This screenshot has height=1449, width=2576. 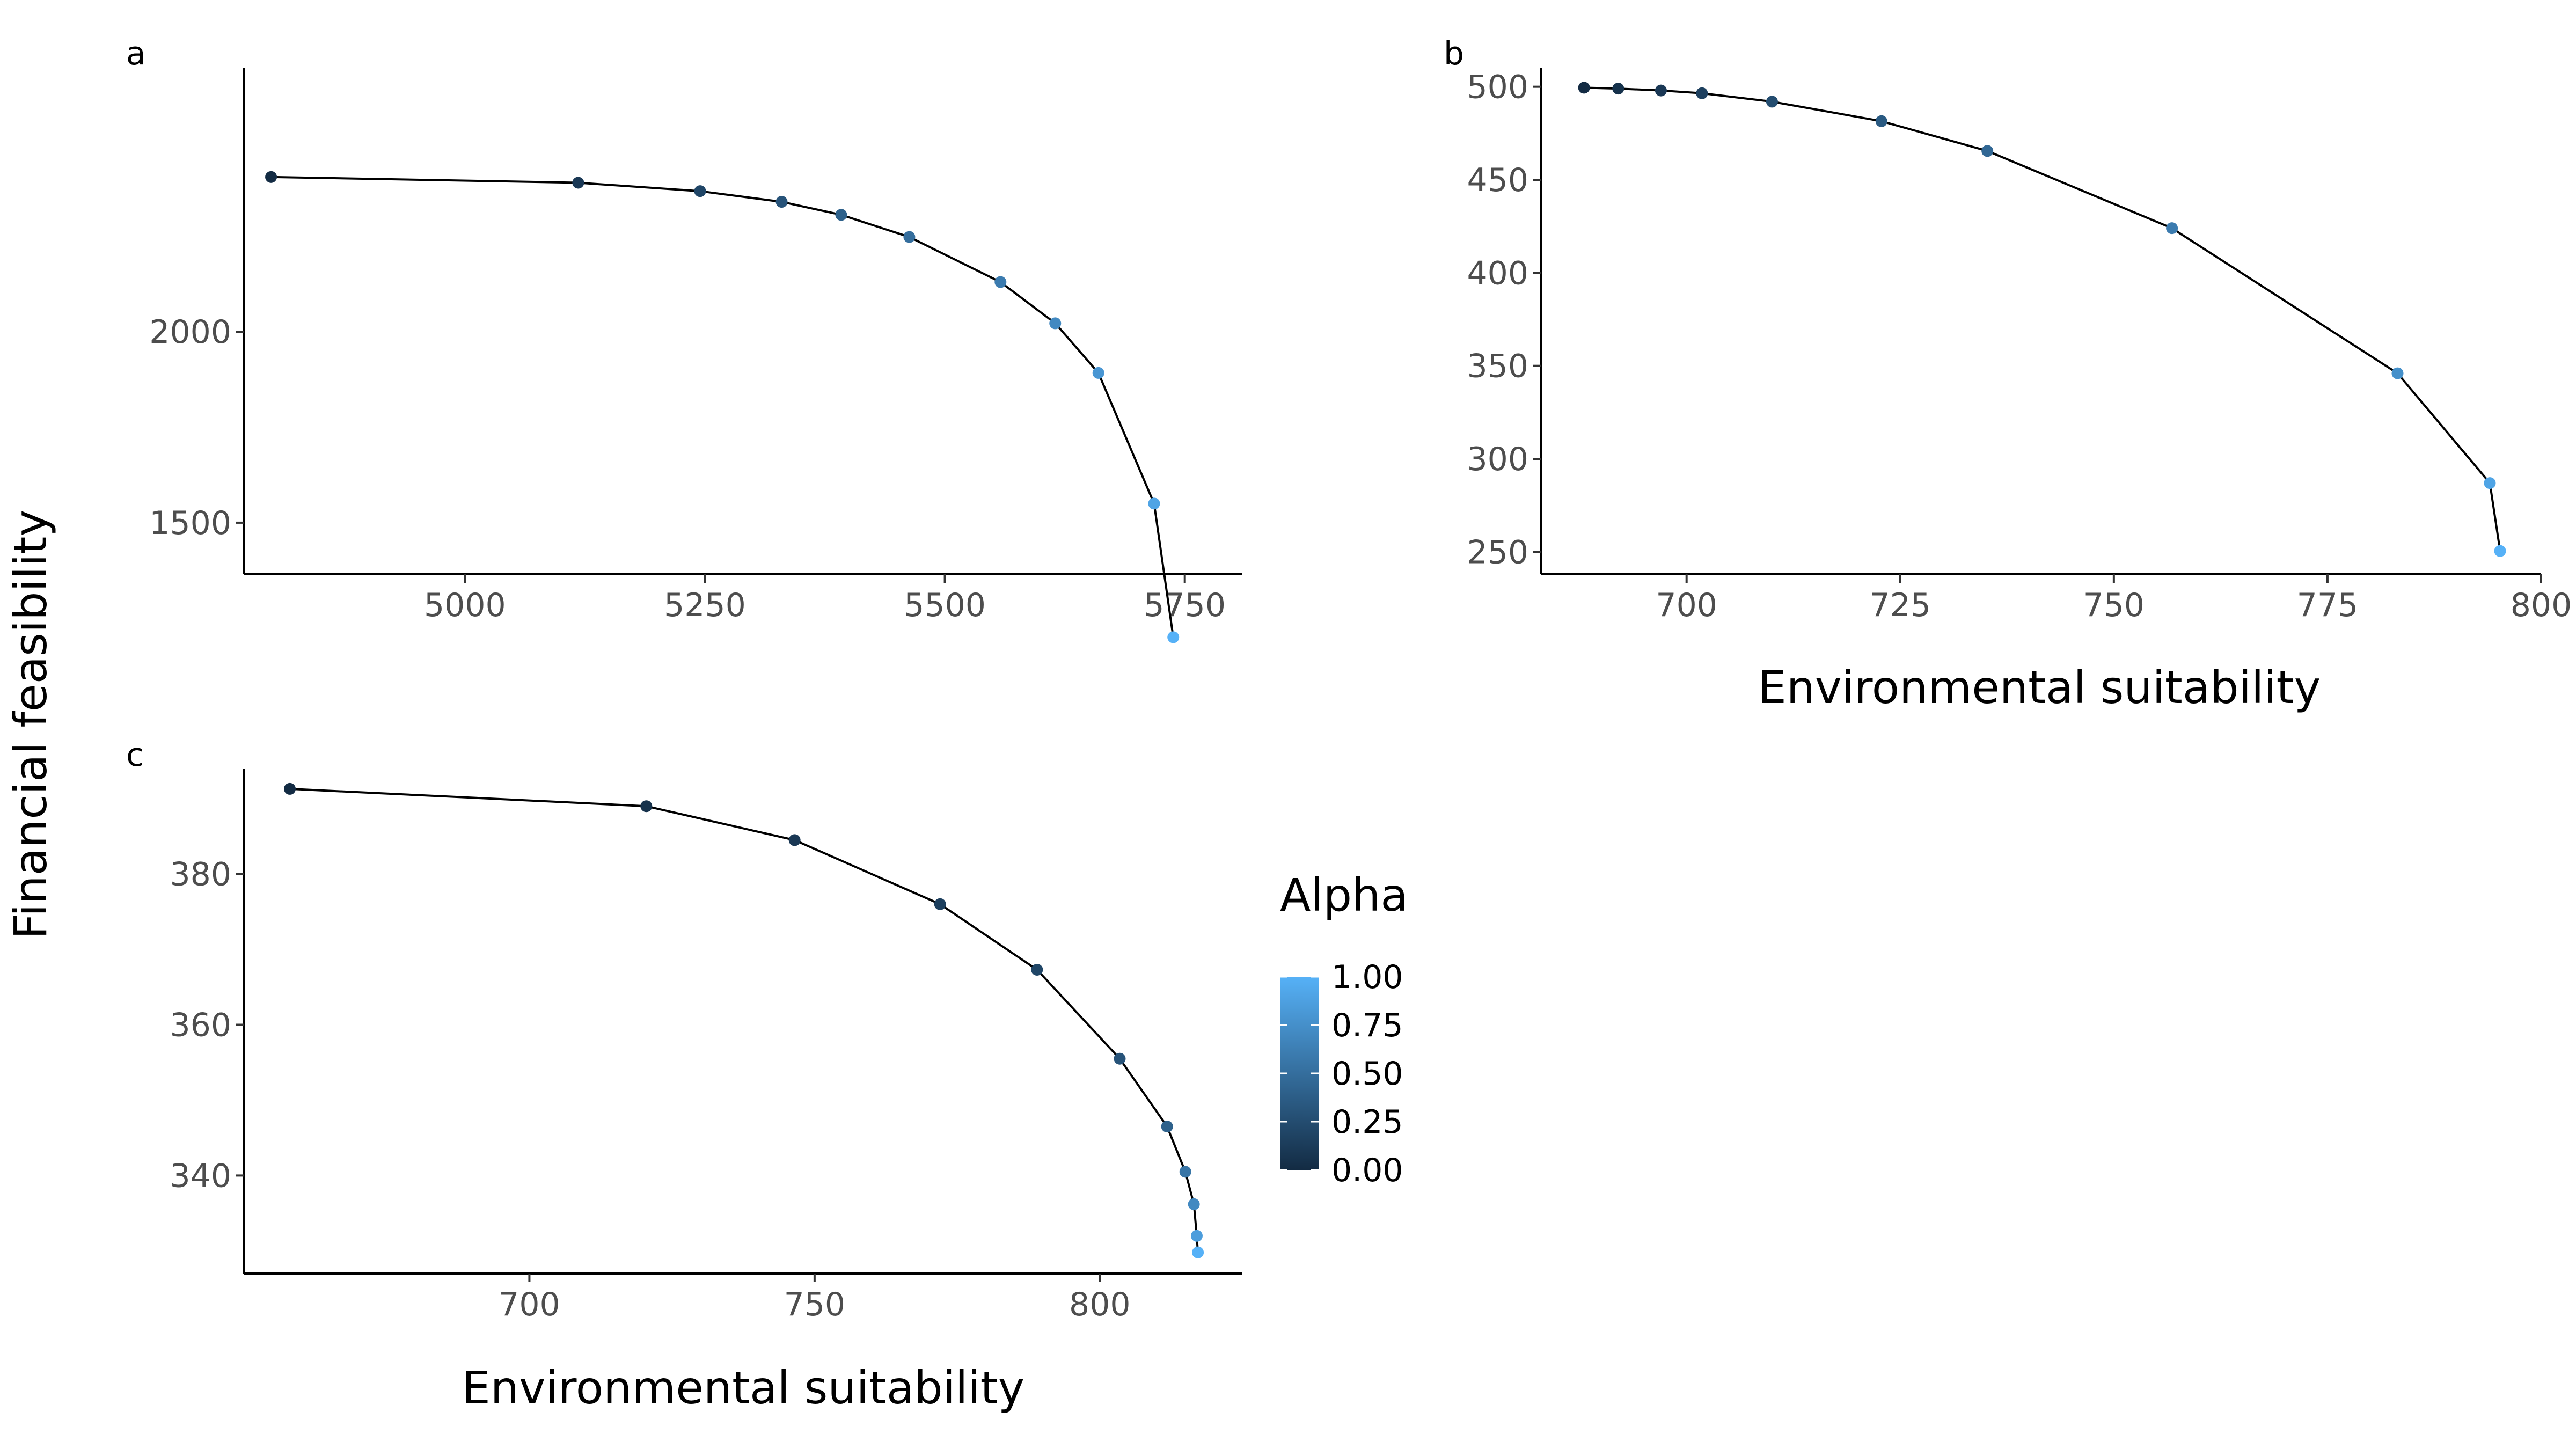 I want to click on panel-b-y-tick-label: 500, so click(x=1497, y=87).